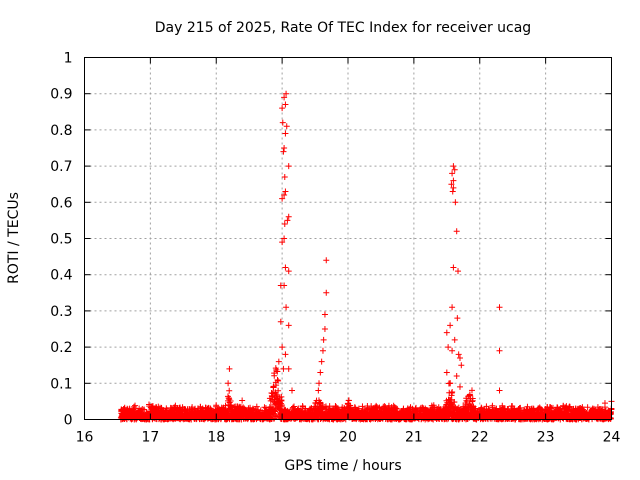 The image size is (640, 480). Describe the element at coordinates (61, 240) in the screenshot. I see `y-tick-label: 0.5` at that location.